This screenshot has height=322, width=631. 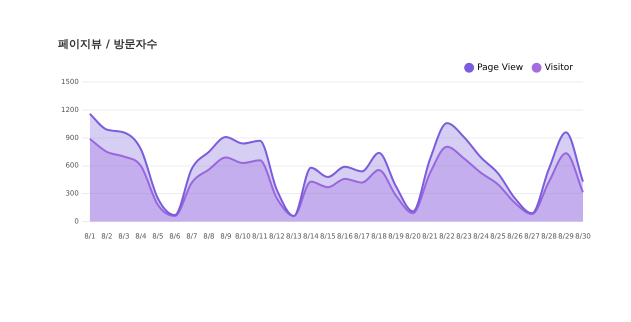 I want to click on legend-label: Page View, so click(x=500, y=68).